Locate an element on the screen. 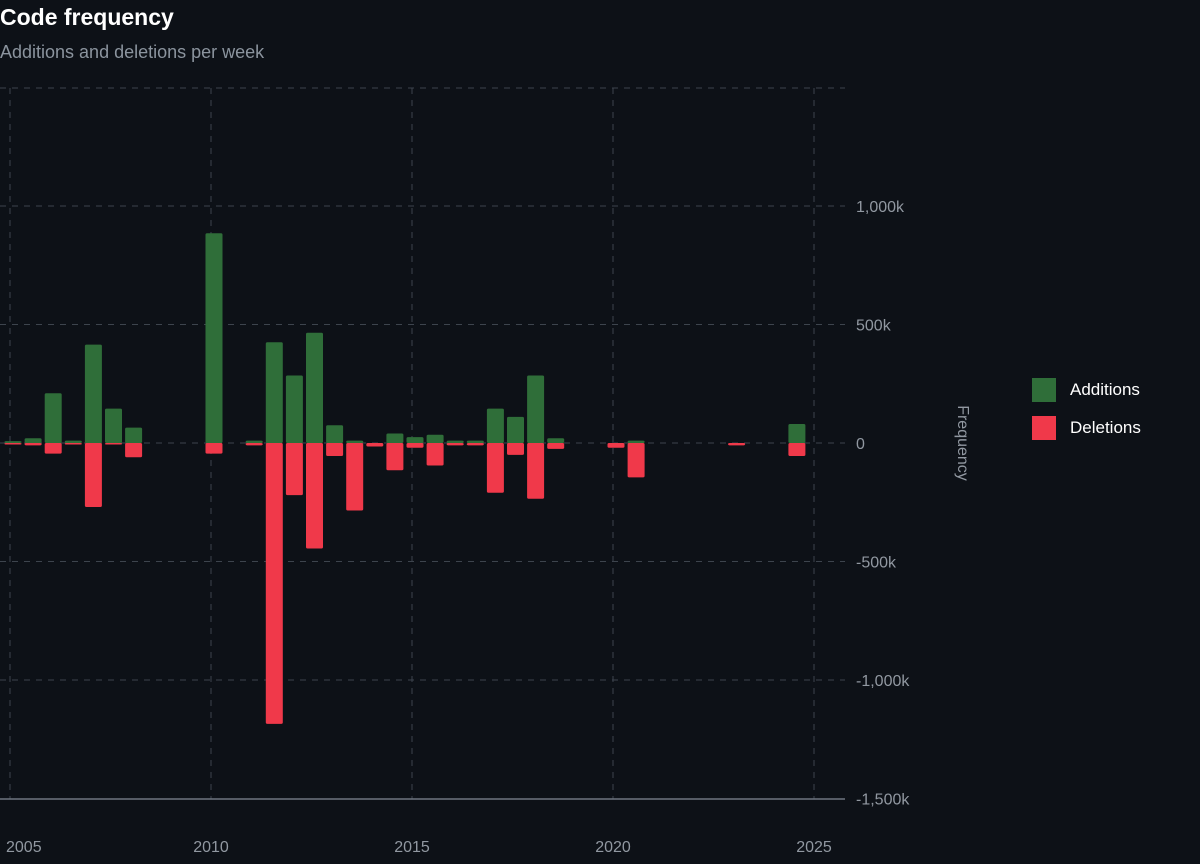  y-tick-label: -1,500k is located at coordinates (883, 800).